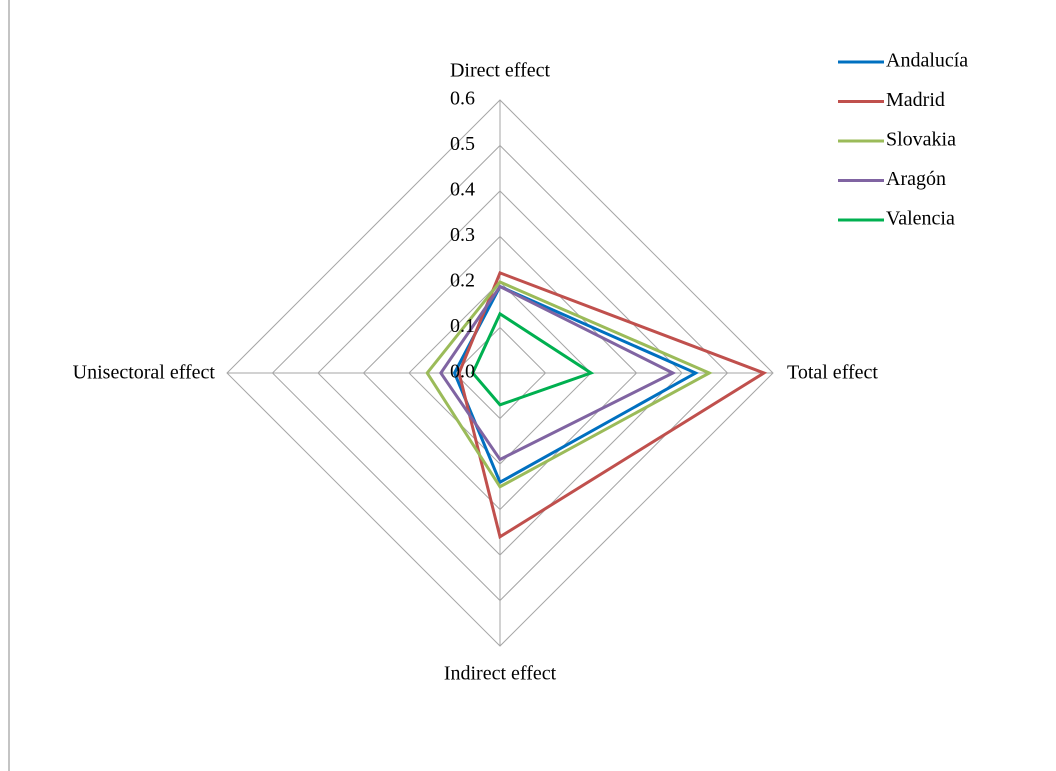  What do you see at coordinates (462, 281) in the screenshot?
I see `r-tick-label: 0.2` at bounding box center [462, 281].